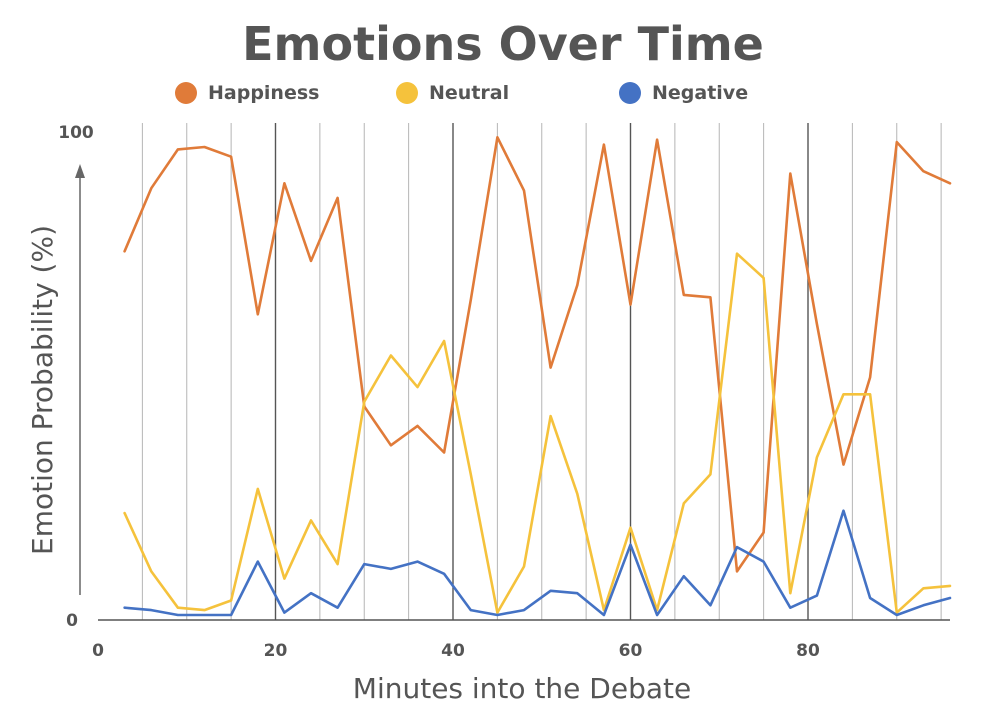  Describe the element at coordinates (522, 688) in the screenshot. I see `x-axis-label: Minutes into the Debate` at that location.